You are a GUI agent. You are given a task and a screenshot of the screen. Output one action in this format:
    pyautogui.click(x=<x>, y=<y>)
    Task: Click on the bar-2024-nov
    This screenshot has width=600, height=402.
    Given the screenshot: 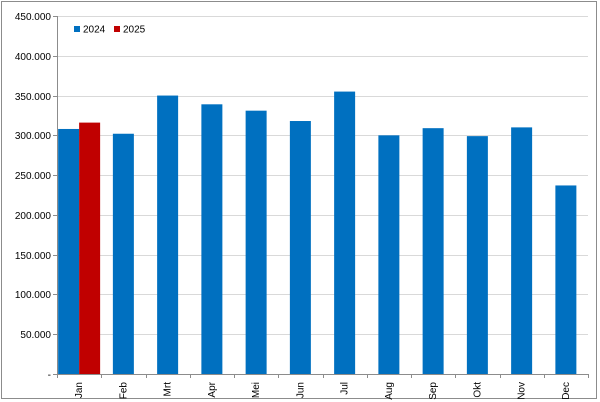 What is the action you would take?
    pyautogui.click(x=522, y=250)
    